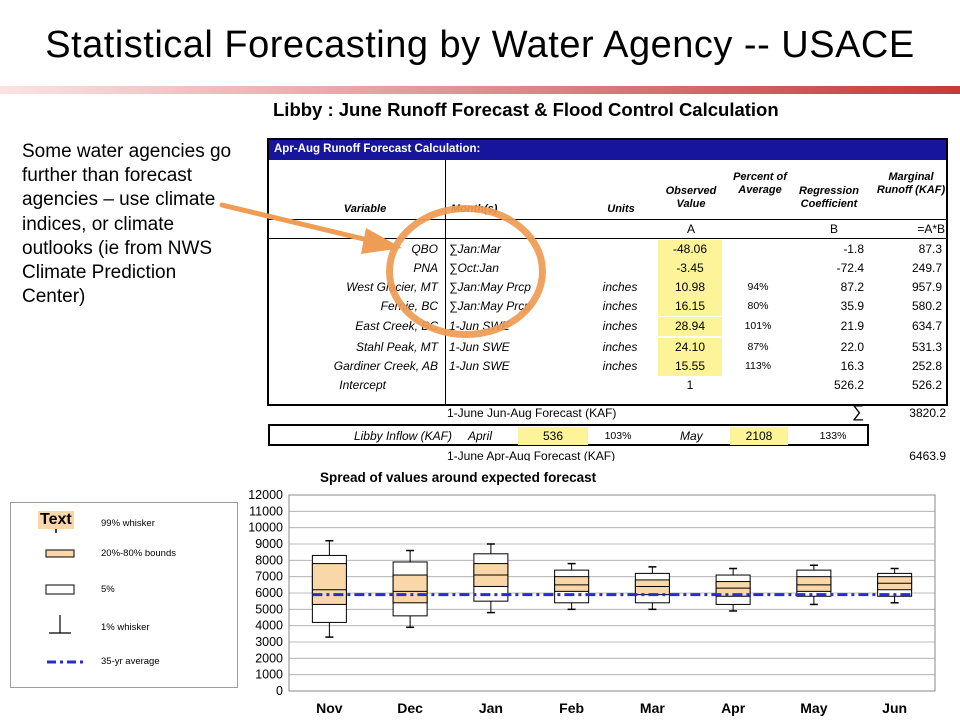 The height and width of the screenshot is (720, 960). What do you see at coordinates (850, 268) in the screenshot?
I see `cell-coefficient: -72.4` at bounding box center [850, 268].